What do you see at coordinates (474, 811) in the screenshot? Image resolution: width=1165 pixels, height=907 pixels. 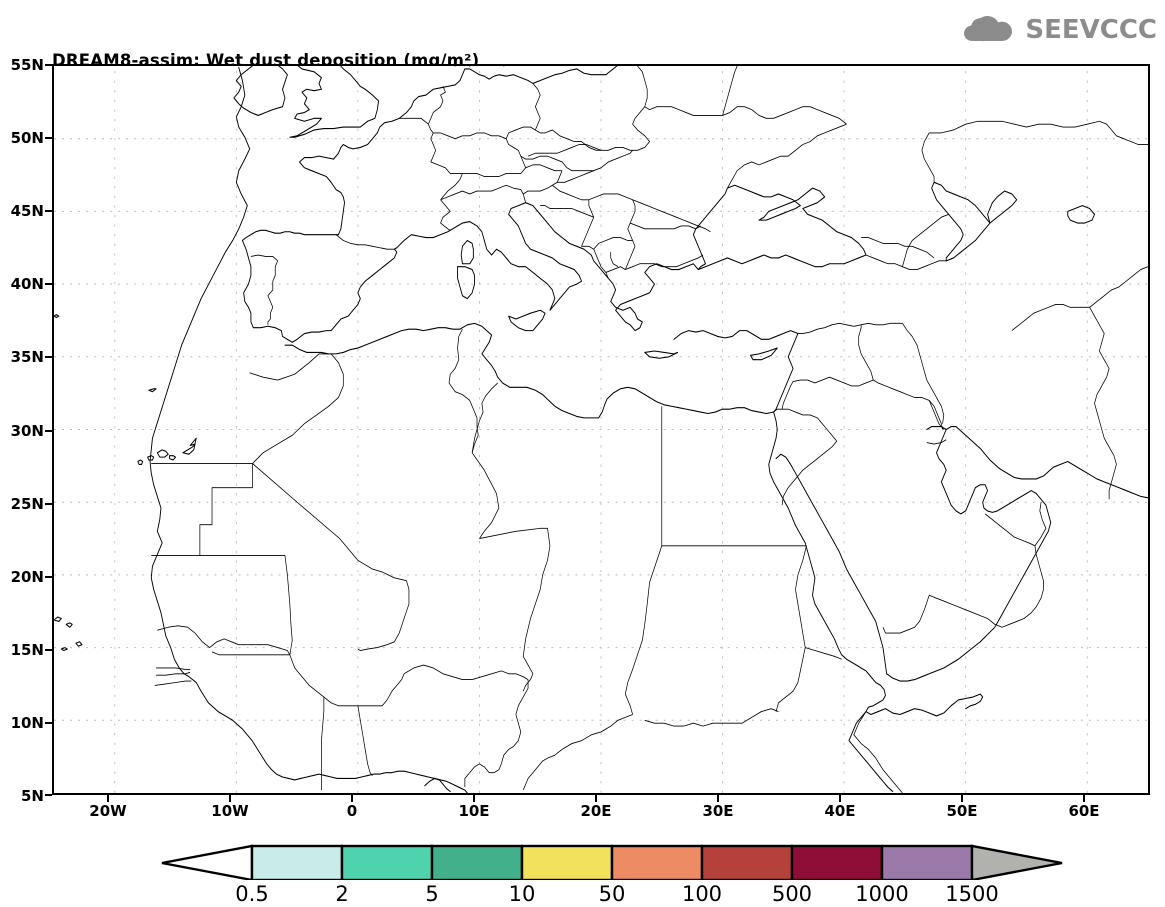 I see `x-tick-label-10e: 10E` at bounding box center [474, 811].